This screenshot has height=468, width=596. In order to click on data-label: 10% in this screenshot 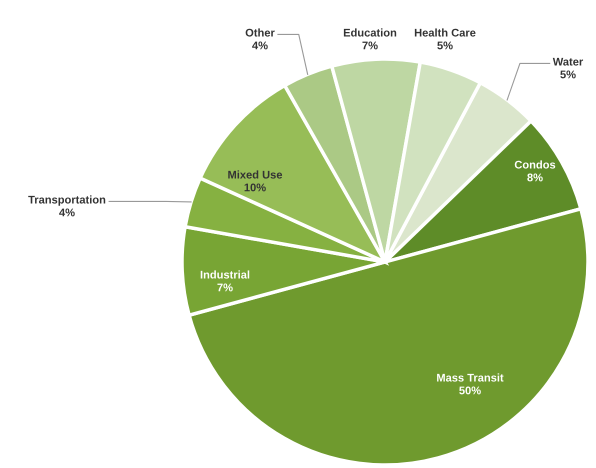, I will do `click(255, 188)`.